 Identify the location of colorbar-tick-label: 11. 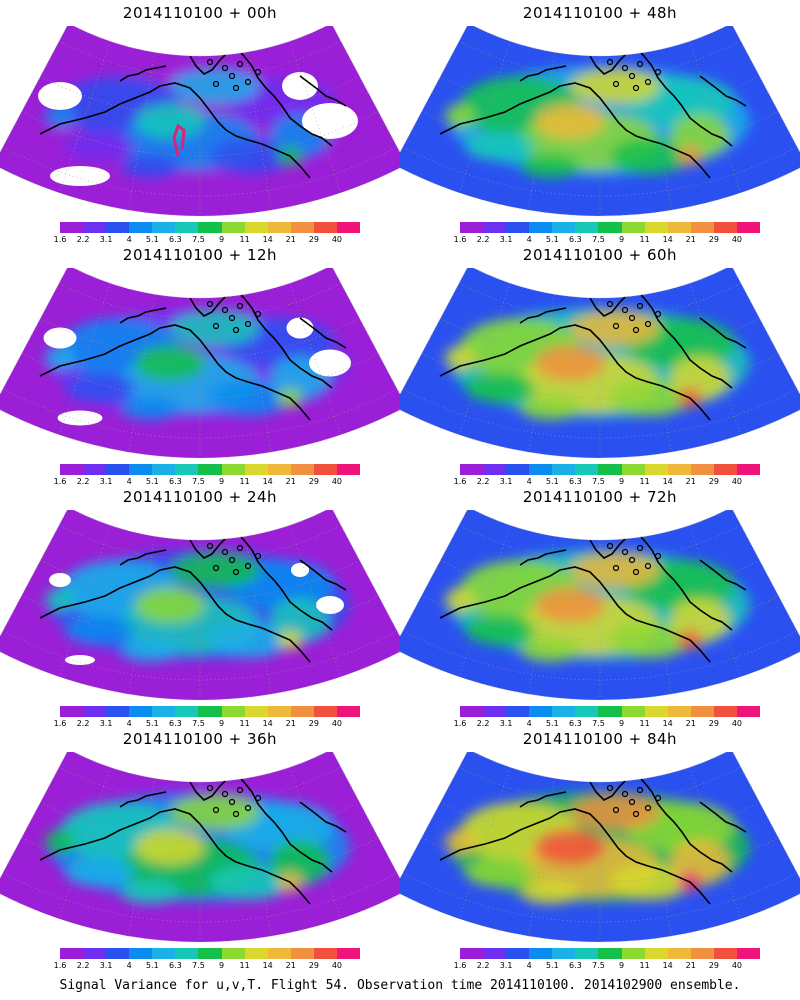
(244, 481).